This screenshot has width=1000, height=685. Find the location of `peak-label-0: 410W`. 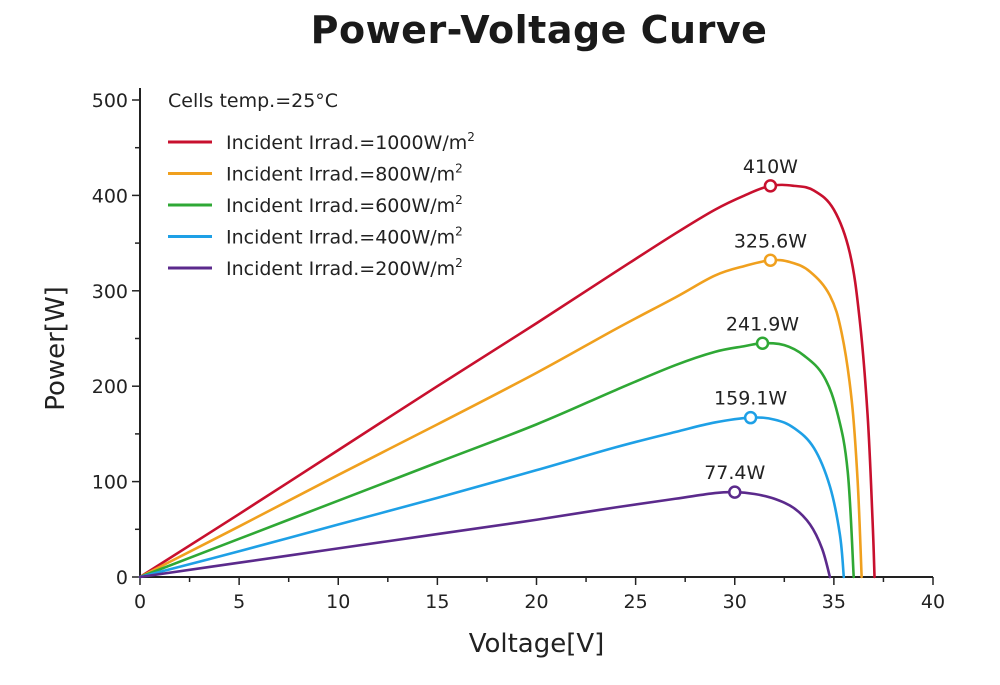

peak-label-0: 410W is located at coordinates (770, 167).